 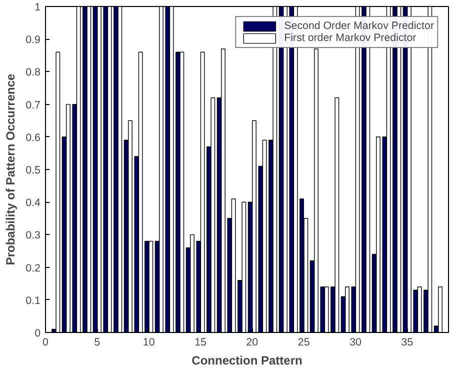 I want to click on y-axis-title: Probability of Pattern Occurrence, so click(x=11, y=169).